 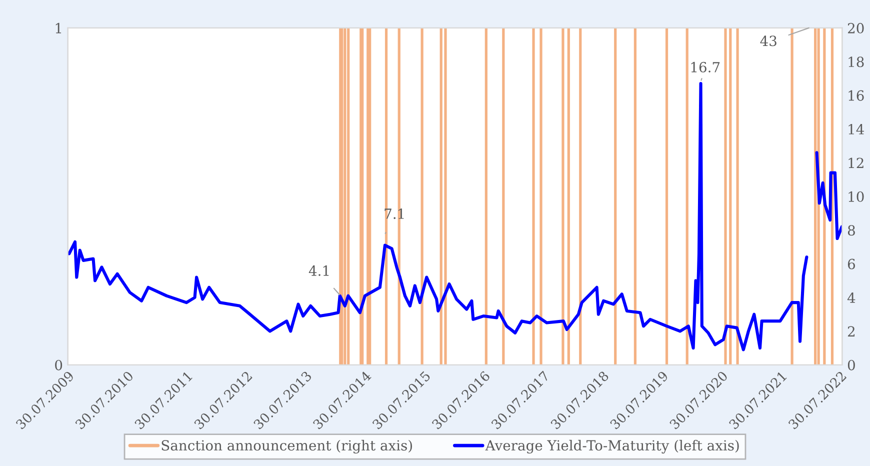 I want to click on y2-tick-label: 8, so click(x=851, y=230).